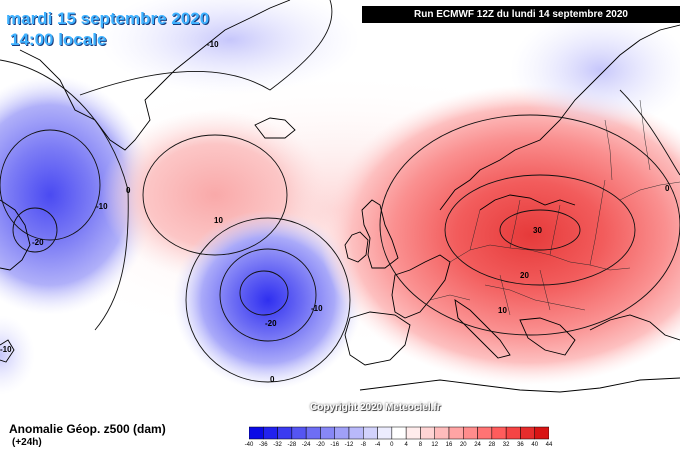  I want to click on contour-label-atlantic-low-zero: 0, so click(272, 379).